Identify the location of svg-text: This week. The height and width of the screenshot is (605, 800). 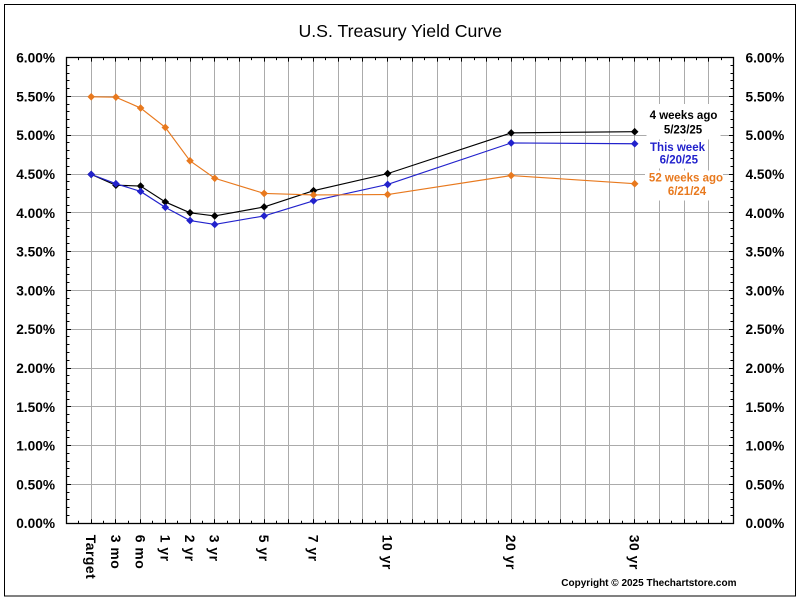
(678, 148).